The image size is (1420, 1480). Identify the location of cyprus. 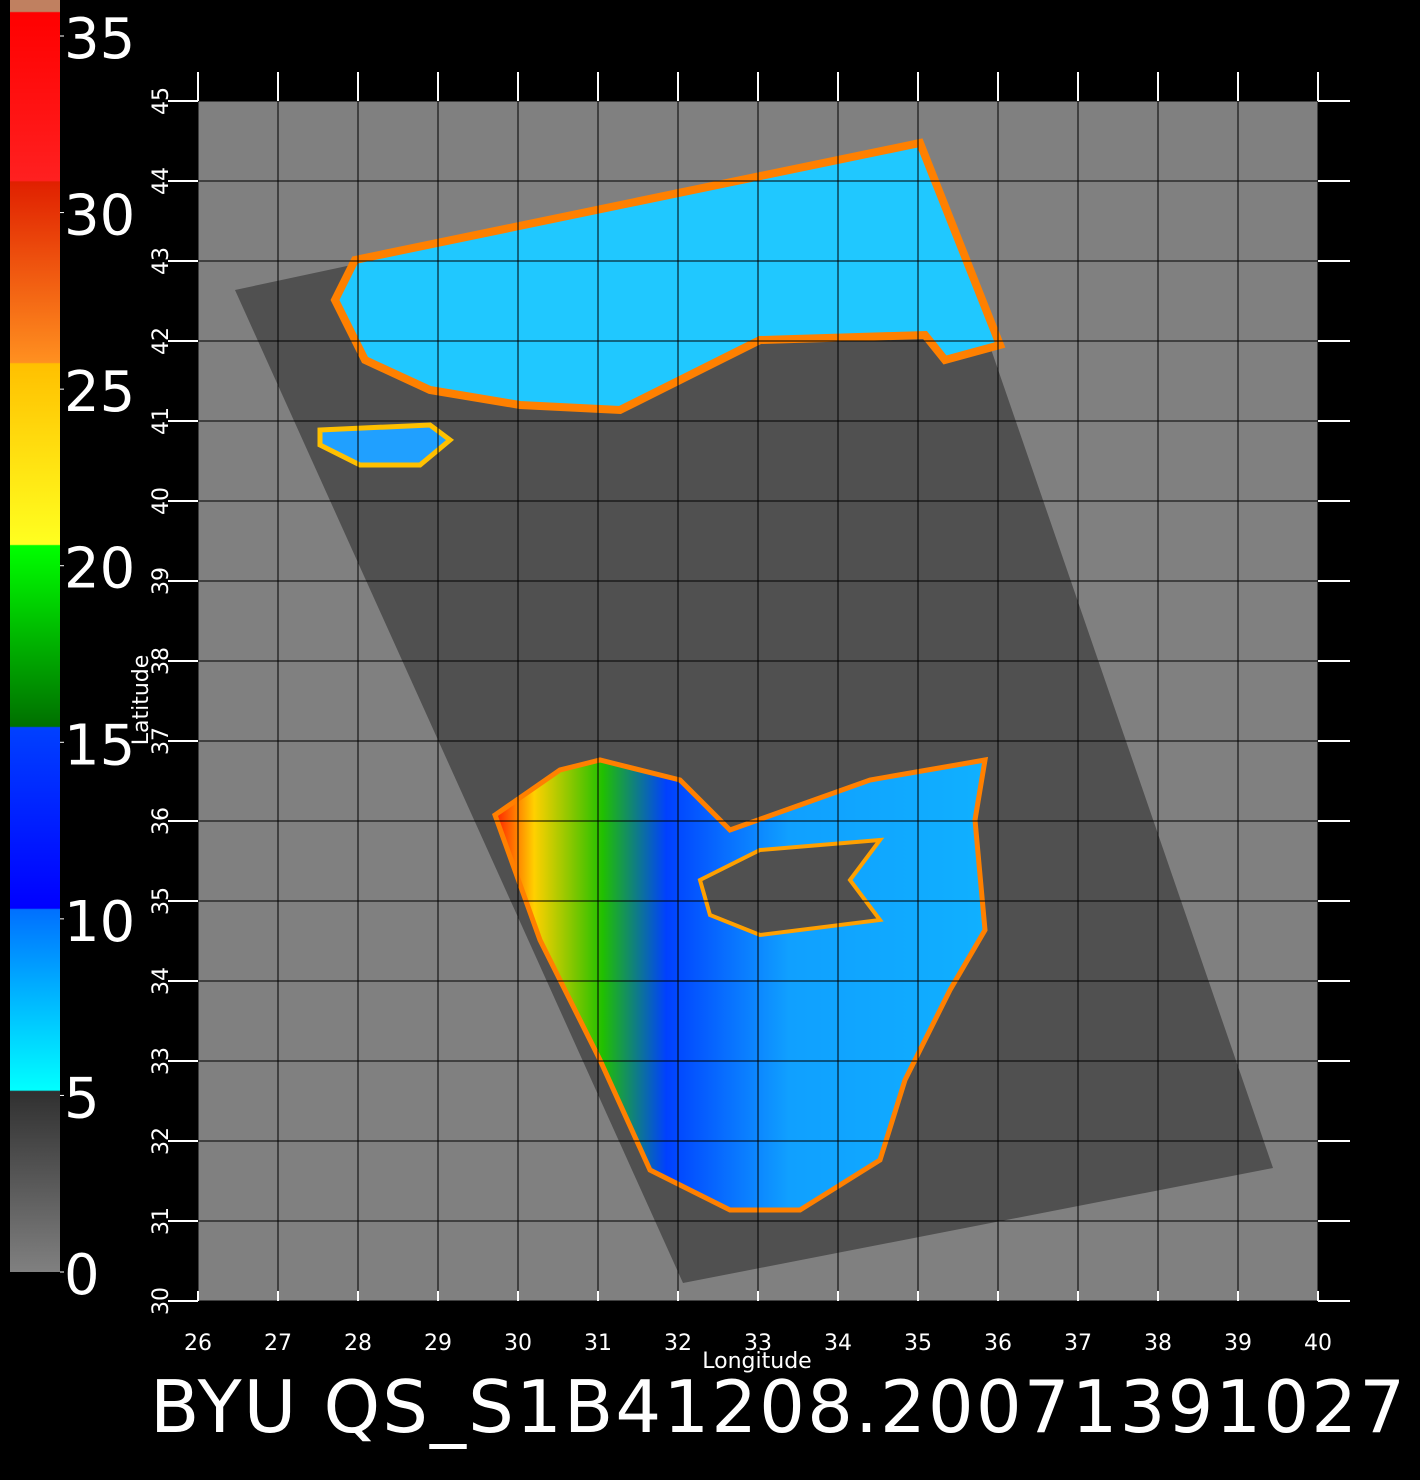
(791, 887).